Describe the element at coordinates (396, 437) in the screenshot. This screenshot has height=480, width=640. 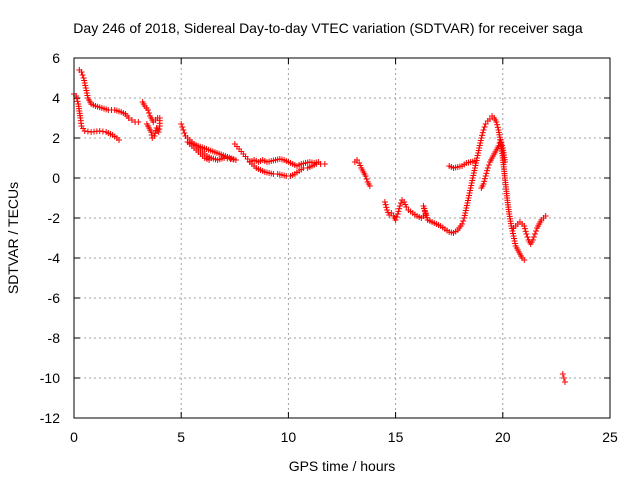
I see `x-tick-label: 15` at that location.